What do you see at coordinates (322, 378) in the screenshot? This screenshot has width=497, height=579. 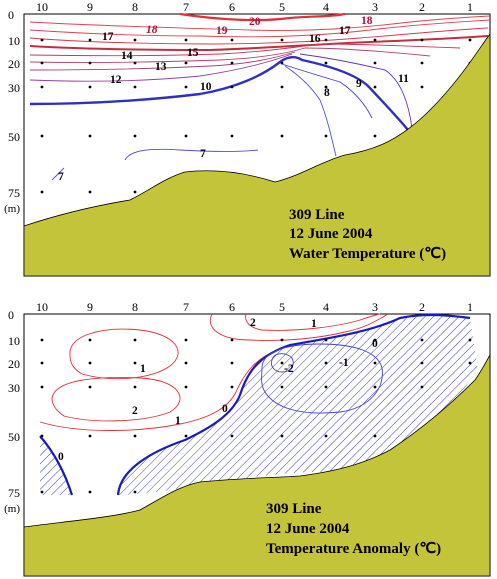 I see `contour-neg1` at bounding box center [322, 378].